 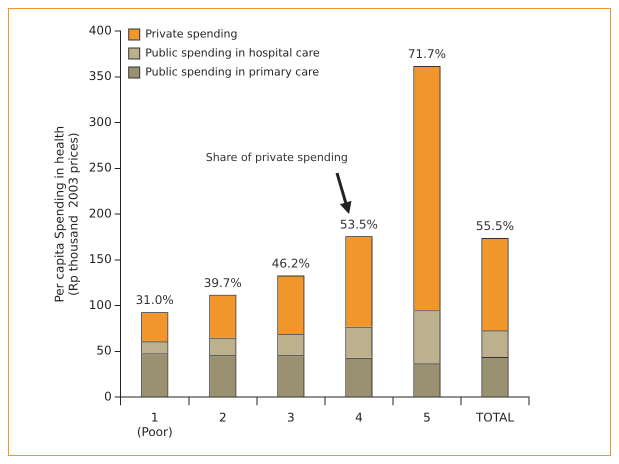 I want to click on x-tick-label: 4, so click(x=359, y=417).